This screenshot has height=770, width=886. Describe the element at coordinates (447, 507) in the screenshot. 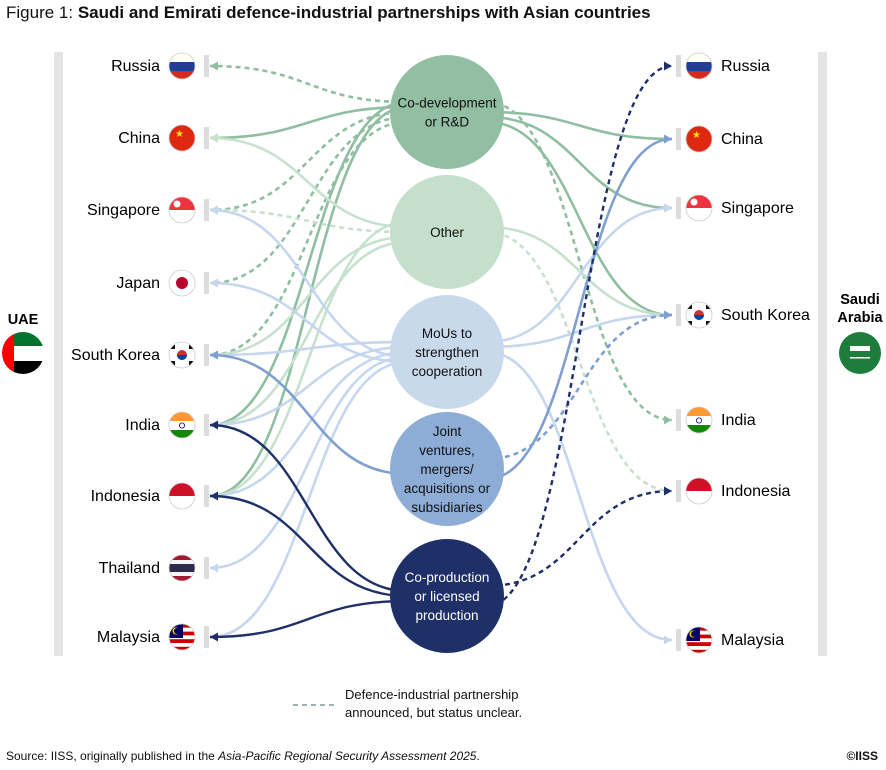

I see `hub-jv-label-line: subsidiaries` at that location.